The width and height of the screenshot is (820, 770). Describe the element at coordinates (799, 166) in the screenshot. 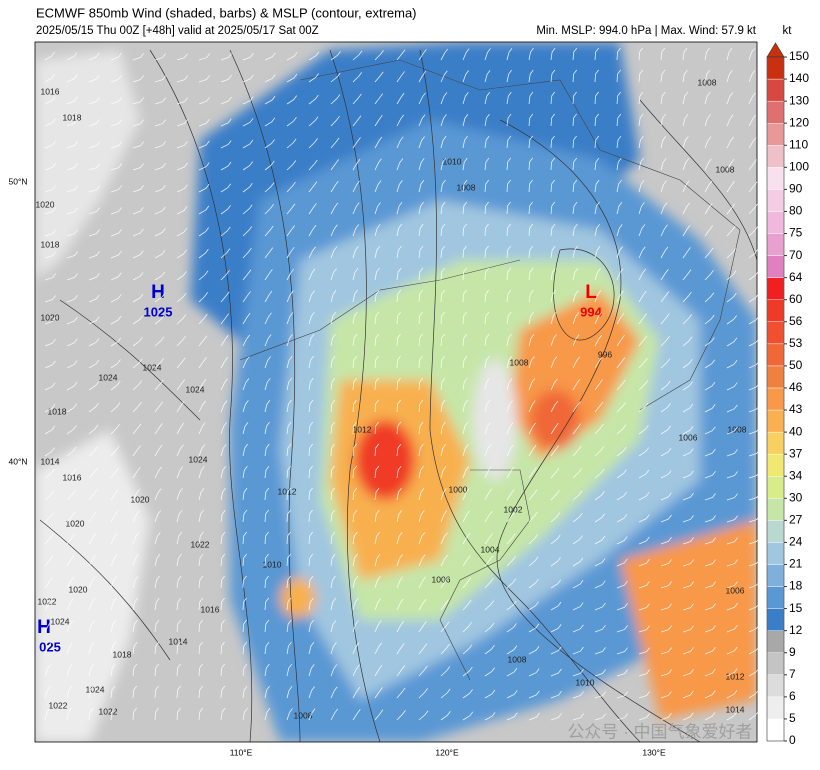

I see `colorbar-tick-label: 100` at that location.